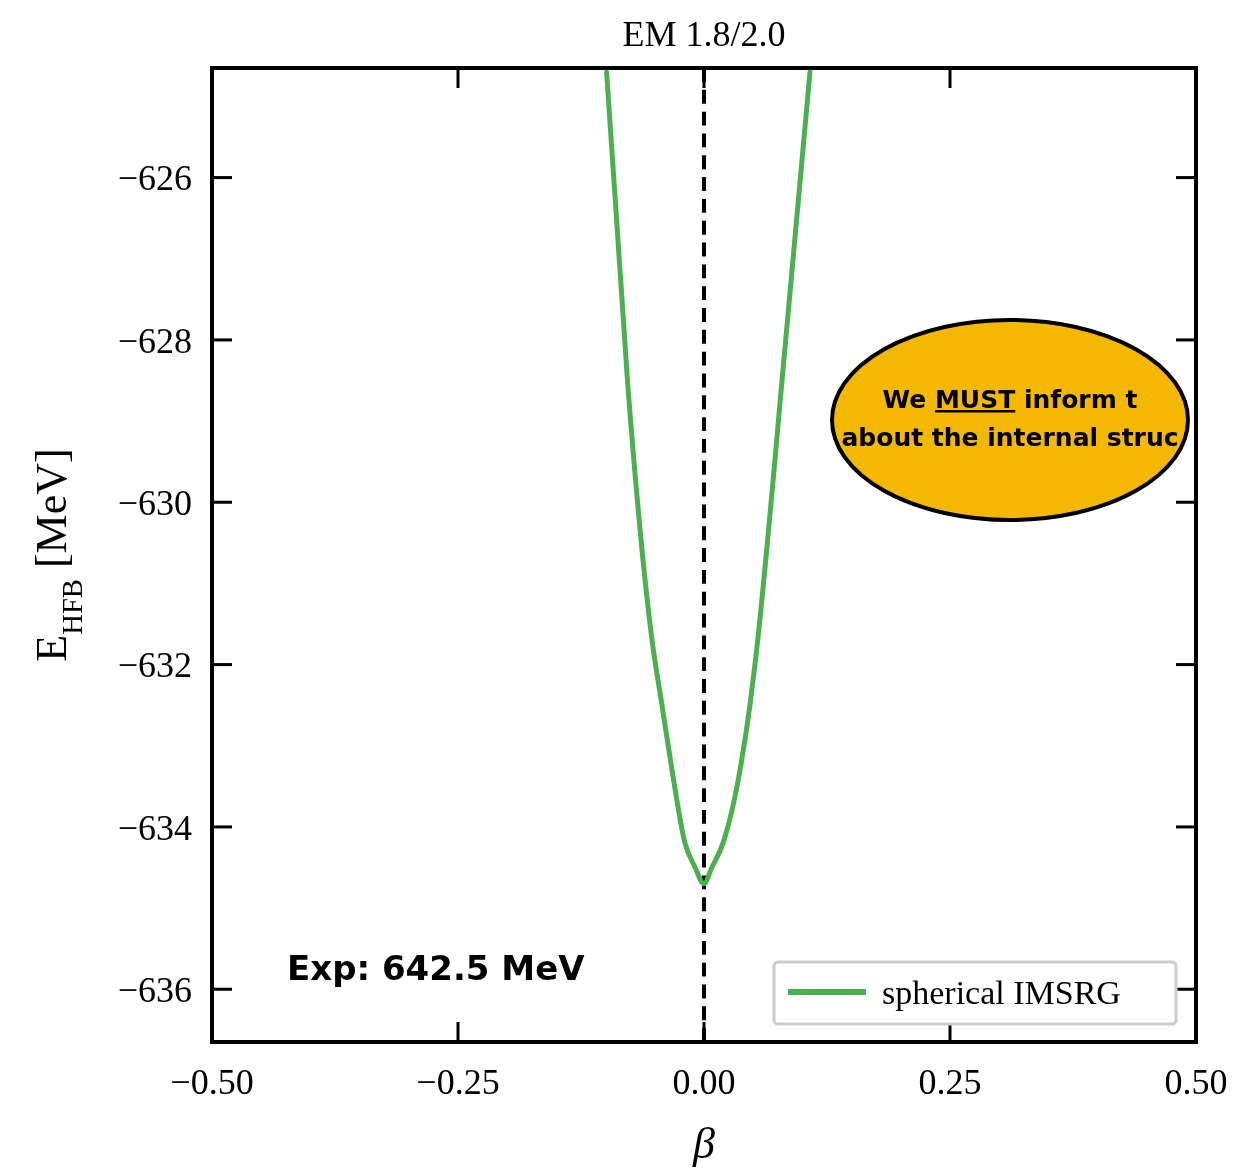 The height and width of the screenshot is (1171, 1235). I want to click on annotation: Exp: 642.5 MeV, so click(436, 968).